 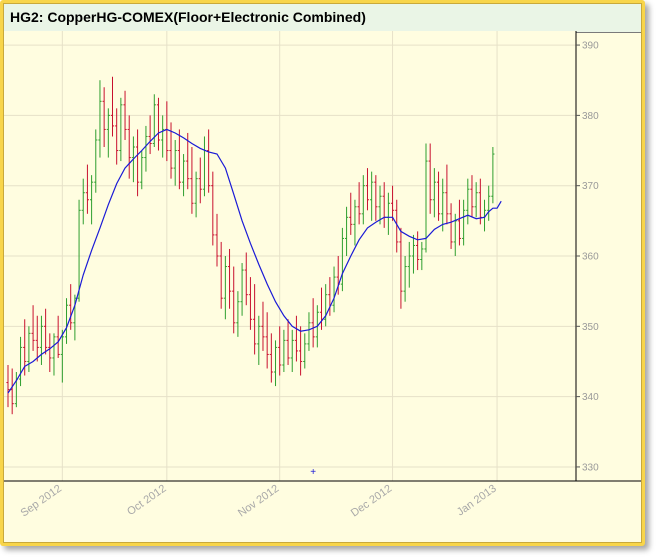 What do you see at coordinates (590, 397) in the screenshot?
I see `y-tick-label: 340` at bounding box center [590, 397].